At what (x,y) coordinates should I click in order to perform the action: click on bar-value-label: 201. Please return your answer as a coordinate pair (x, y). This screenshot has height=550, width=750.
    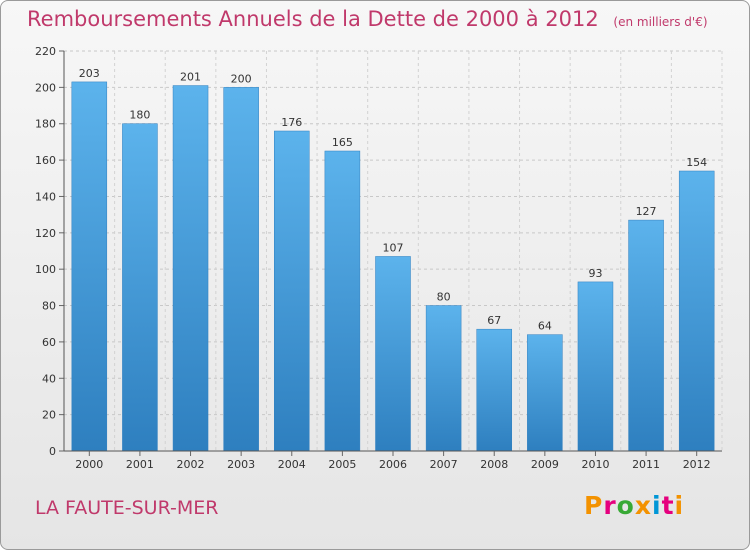
    Looking at the image, I should click on (190, 77).